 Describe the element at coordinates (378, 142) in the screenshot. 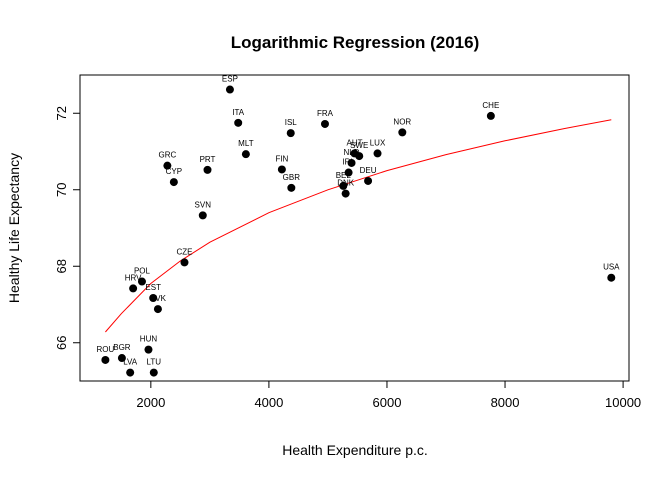

I see `point-label-lux: LUX` at that location.